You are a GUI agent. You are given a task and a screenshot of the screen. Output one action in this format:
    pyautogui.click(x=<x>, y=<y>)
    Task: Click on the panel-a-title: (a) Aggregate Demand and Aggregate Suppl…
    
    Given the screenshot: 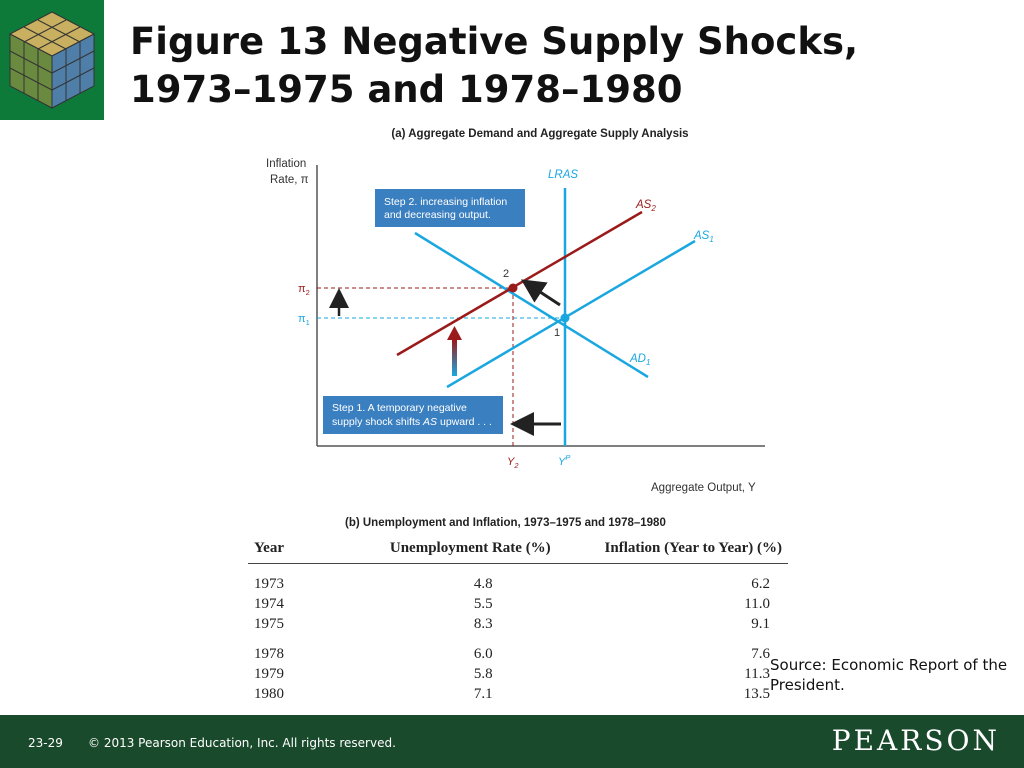 What is the action you would take?
    pyautogui.click(x=540, y=134)
    